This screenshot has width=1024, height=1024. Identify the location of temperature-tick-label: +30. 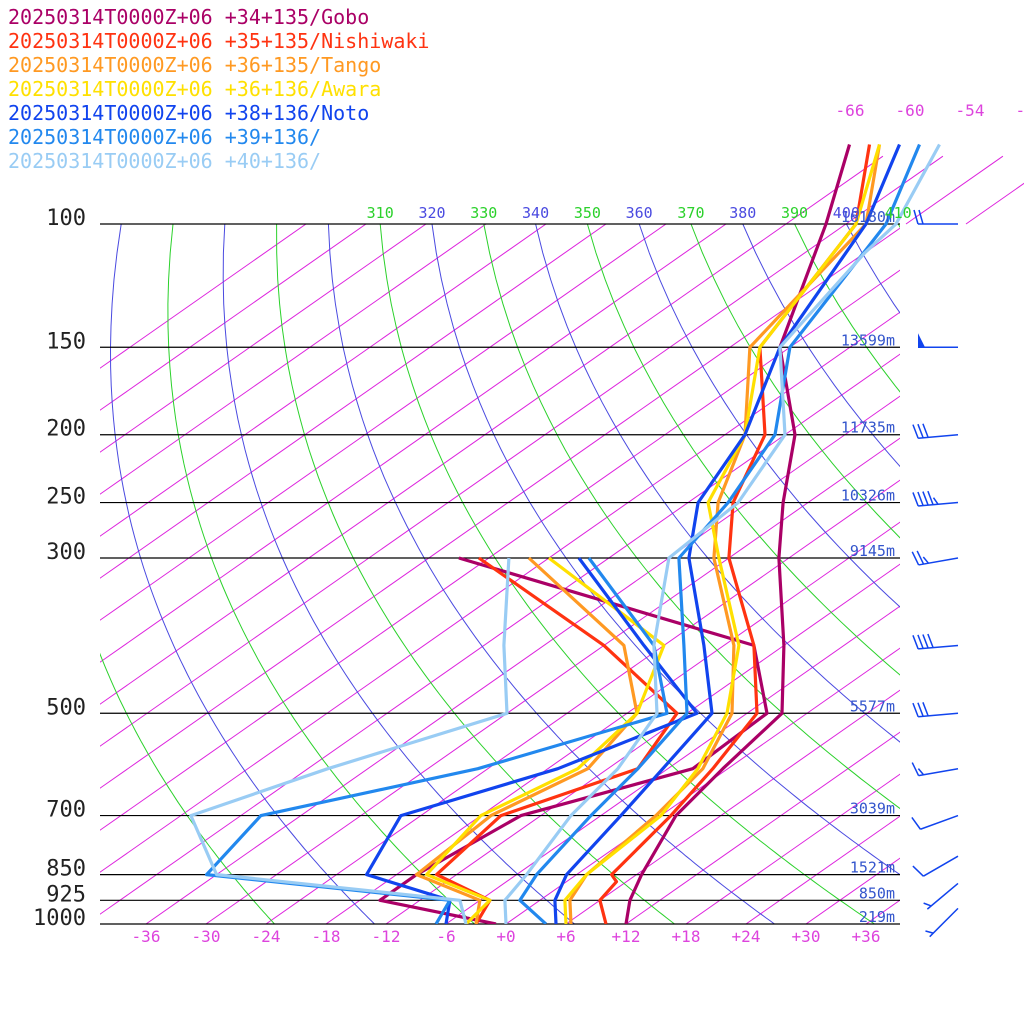
(806, 936).